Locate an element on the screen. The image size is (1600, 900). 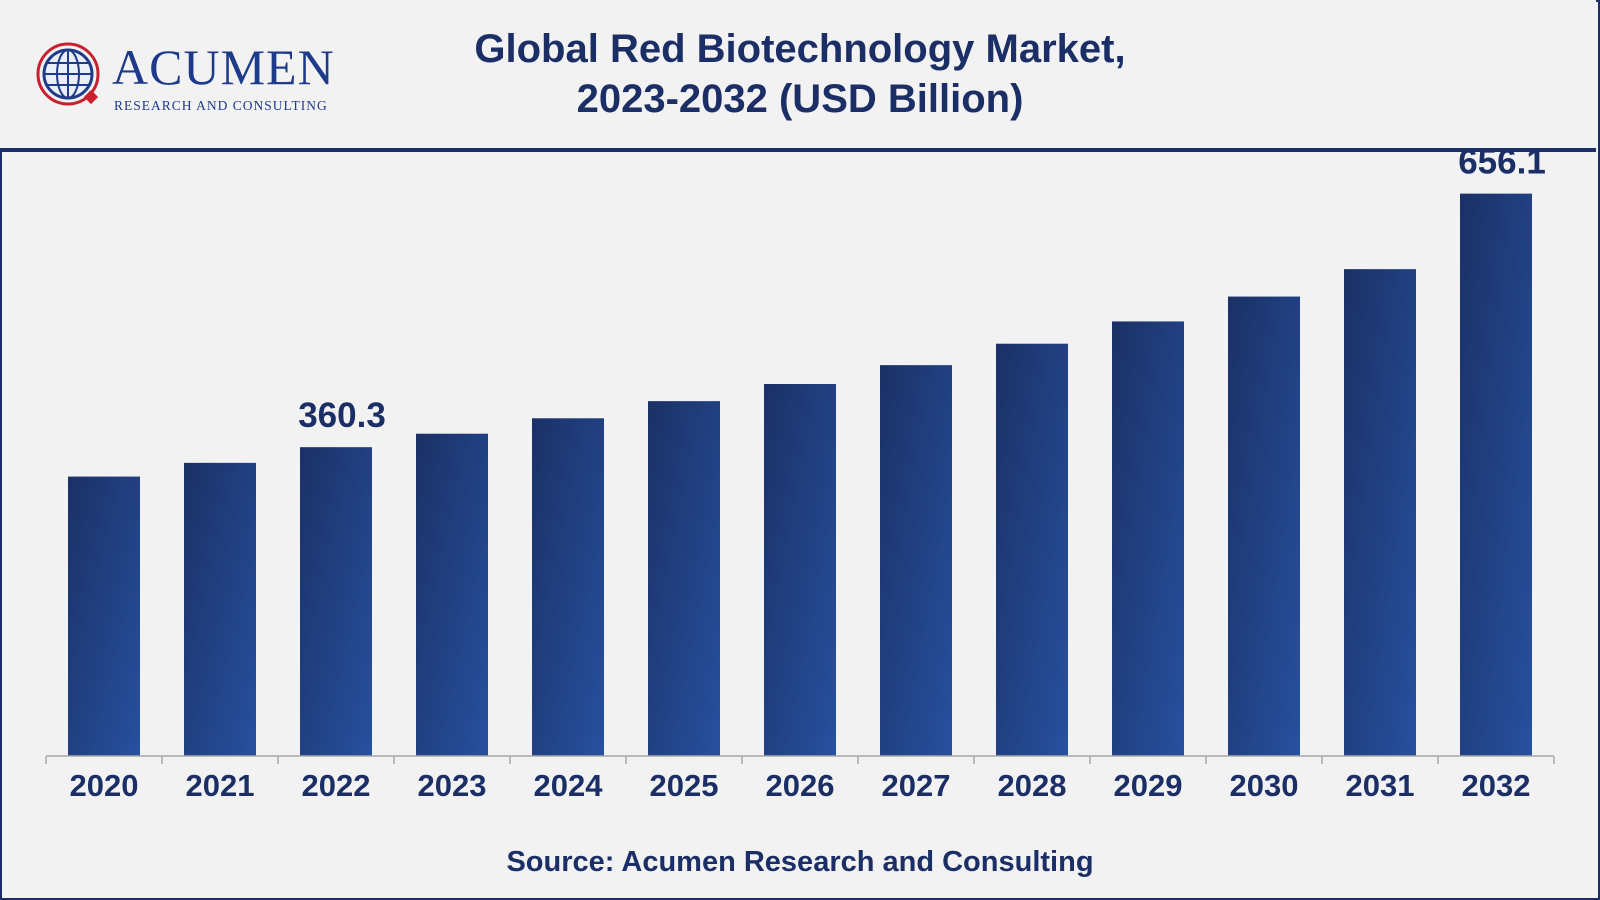
data-label-2032: 656.1 is located at coordinates (1502, 162).